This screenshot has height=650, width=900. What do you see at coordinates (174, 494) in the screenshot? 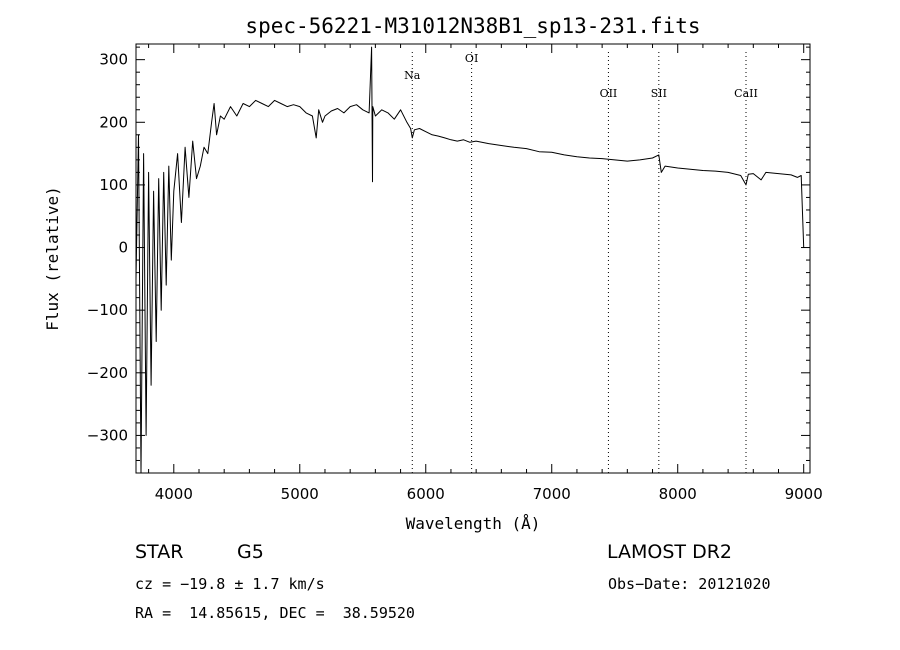
I see `x-tick-label: 4000` at bounding box center [174, 494].